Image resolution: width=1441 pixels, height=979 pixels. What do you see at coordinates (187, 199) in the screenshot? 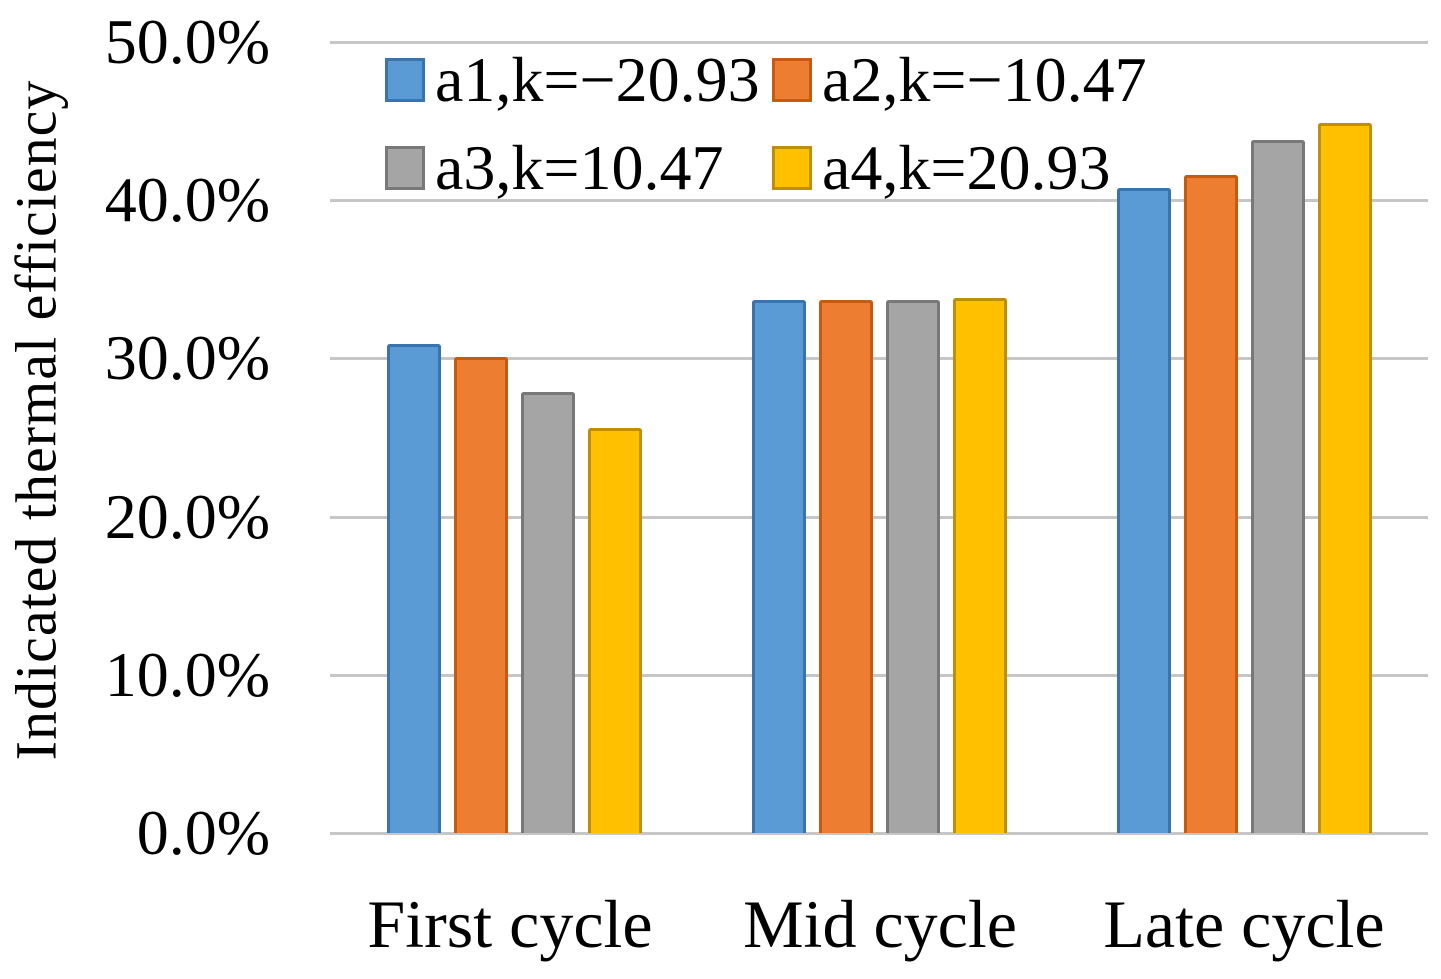
I see `y-tick-label: 40.0%` at bounding box center [187, 199].